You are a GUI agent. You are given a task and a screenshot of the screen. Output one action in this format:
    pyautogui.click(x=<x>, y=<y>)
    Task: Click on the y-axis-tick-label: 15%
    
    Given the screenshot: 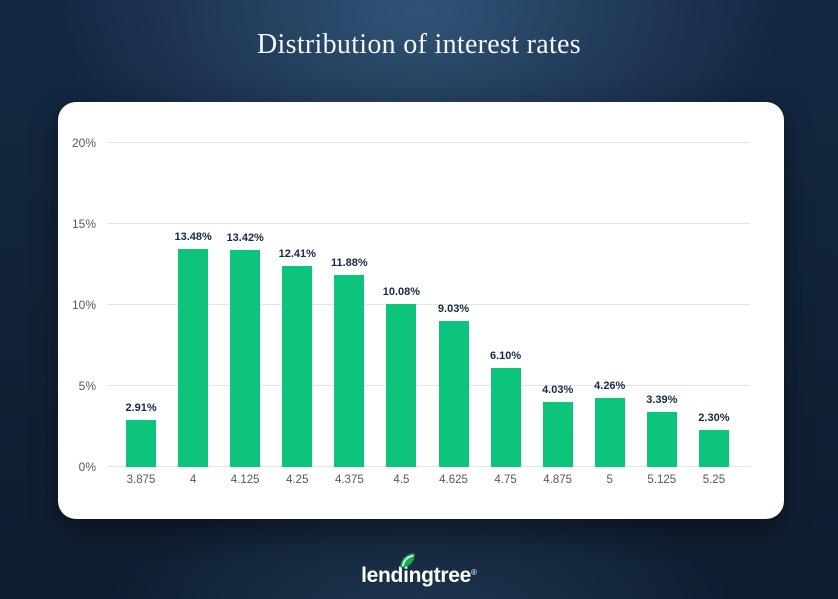 What is the action you would take?
    pyautogui.click(x=83, y=224)
    